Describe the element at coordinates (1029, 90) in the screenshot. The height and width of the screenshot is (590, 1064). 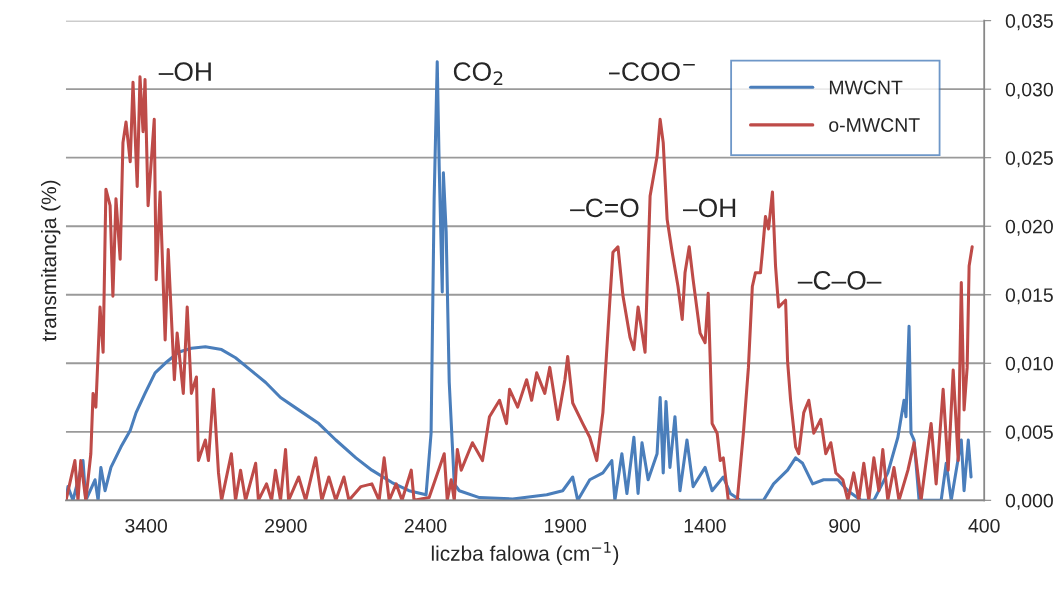
I see `y-tick-label: 0,030` at that location.